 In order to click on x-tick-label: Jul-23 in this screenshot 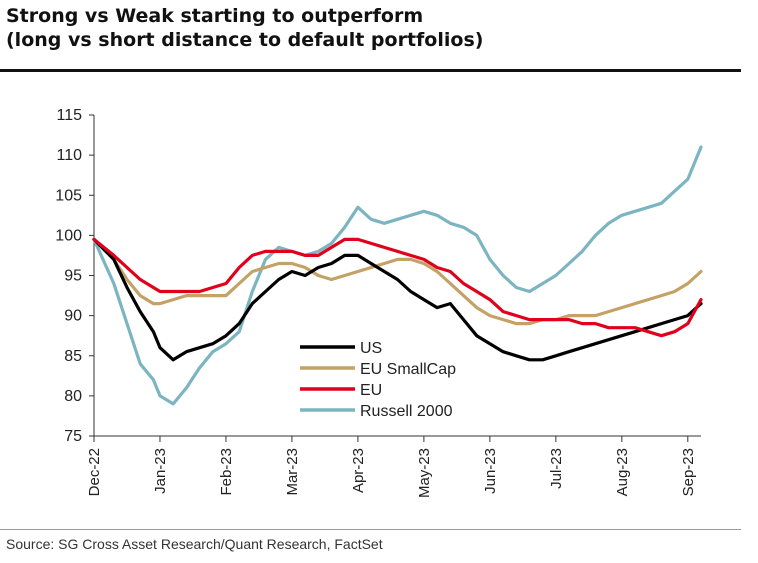, I will do `click(556, 468)`.